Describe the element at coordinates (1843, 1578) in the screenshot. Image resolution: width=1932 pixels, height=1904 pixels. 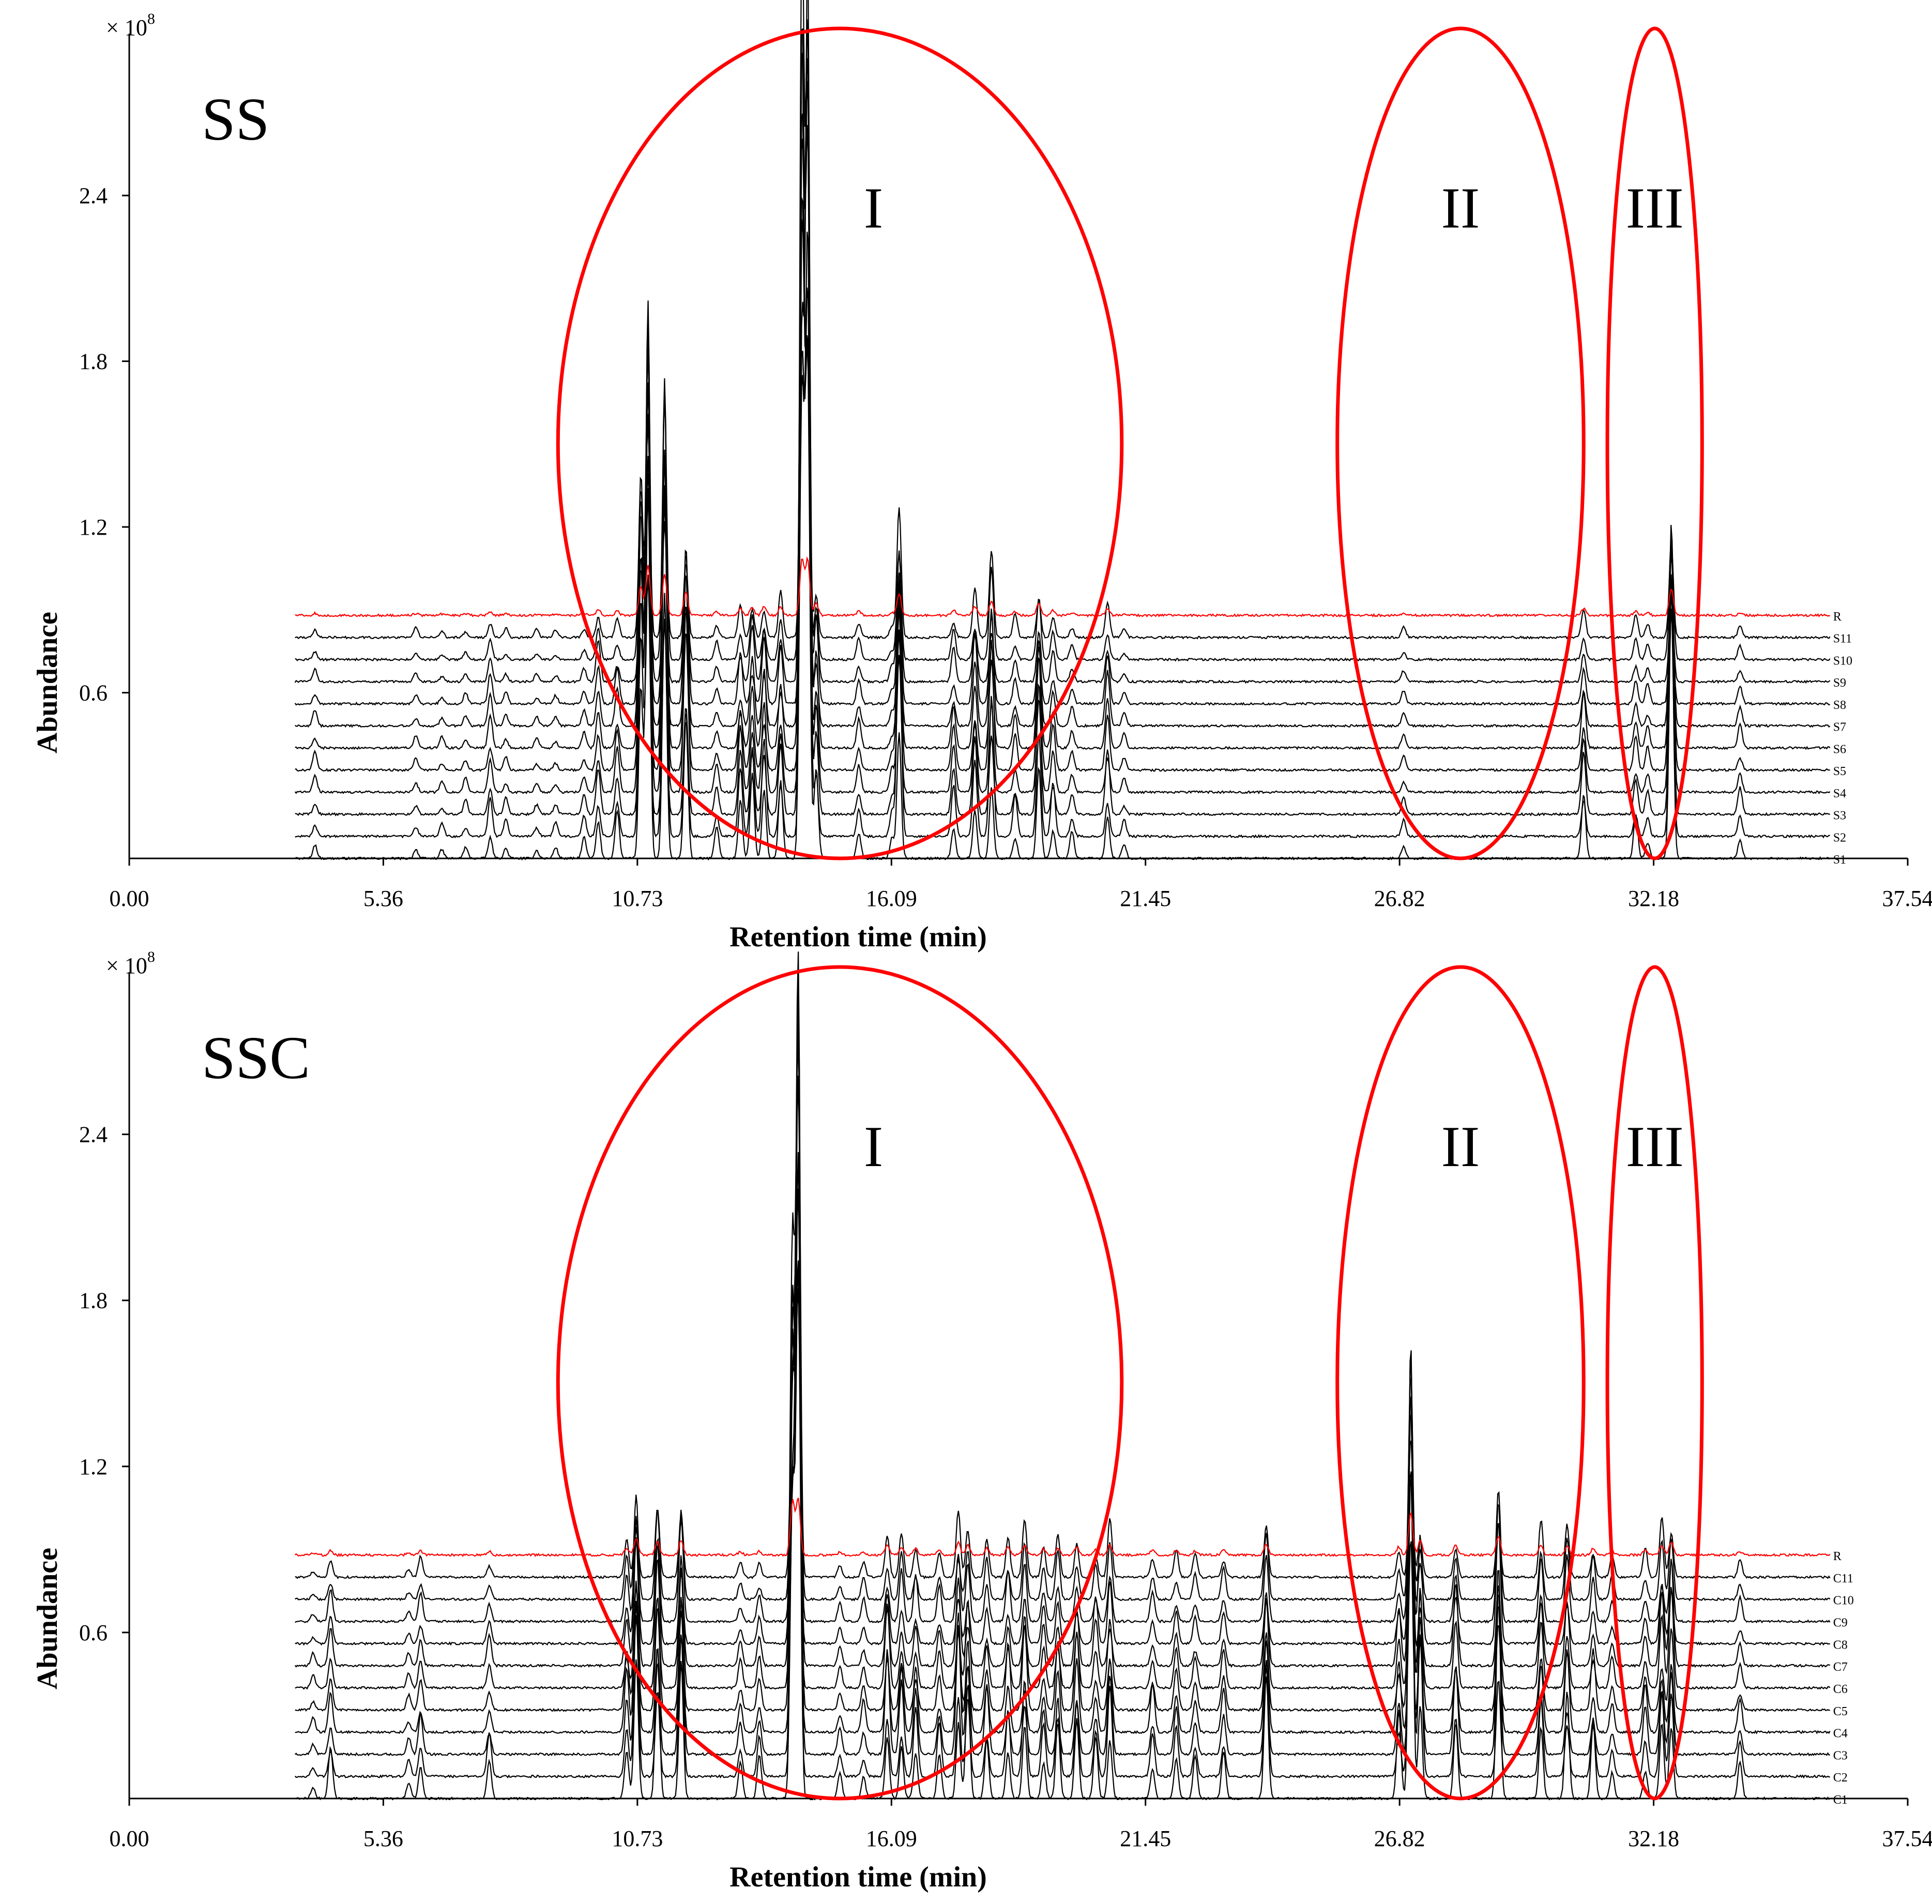
I see `trace-label: C11` at that location.